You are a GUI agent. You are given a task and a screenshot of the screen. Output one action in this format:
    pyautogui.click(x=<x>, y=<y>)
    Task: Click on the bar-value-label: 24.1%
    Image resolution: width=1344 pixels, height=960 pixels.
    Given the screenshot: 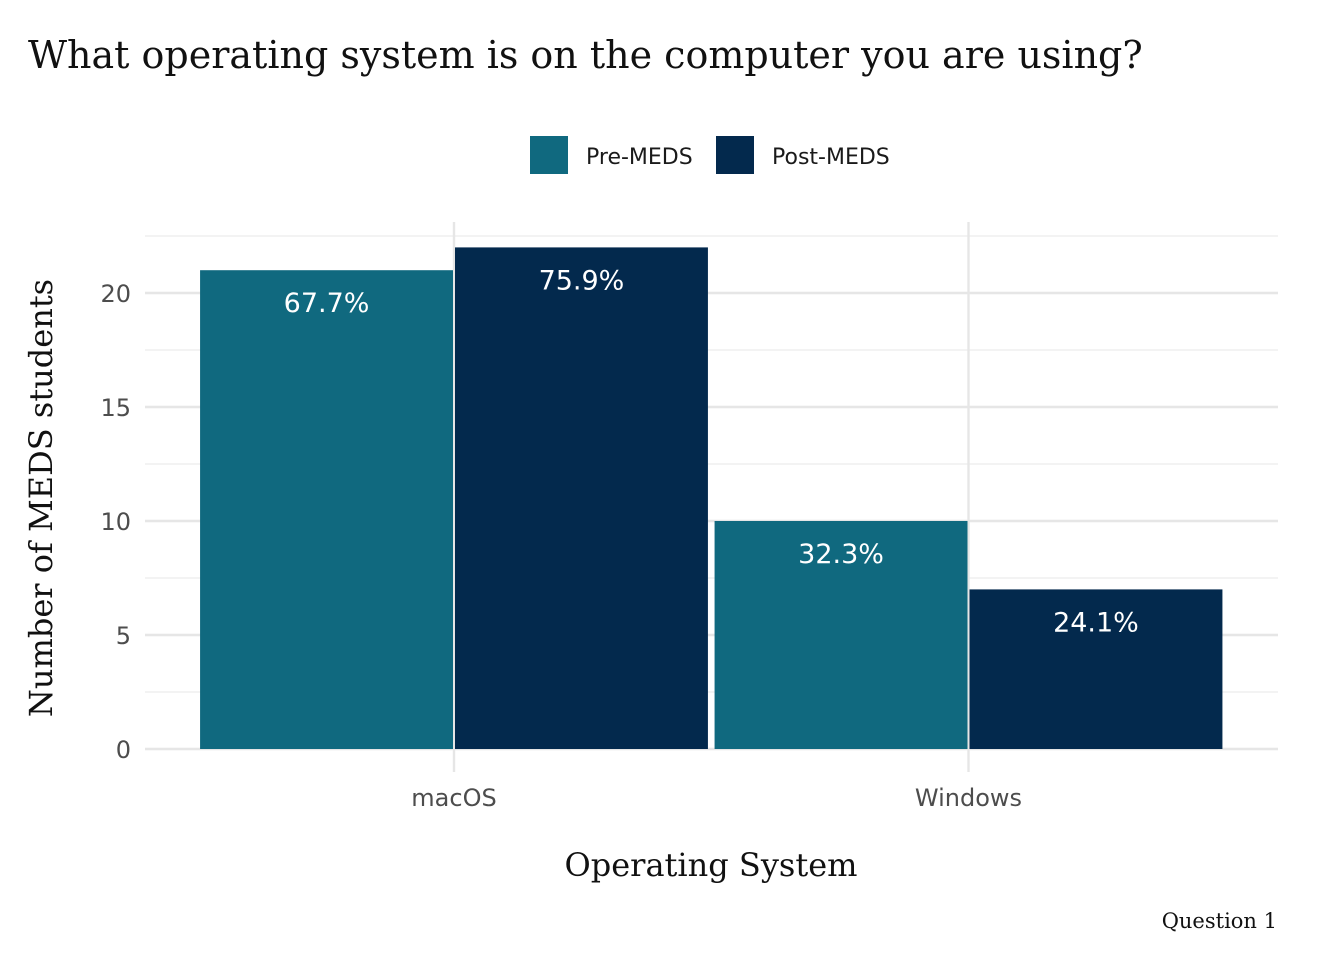 What is the action you would take?
    pyautogui.click(x=1096, y=622)
    